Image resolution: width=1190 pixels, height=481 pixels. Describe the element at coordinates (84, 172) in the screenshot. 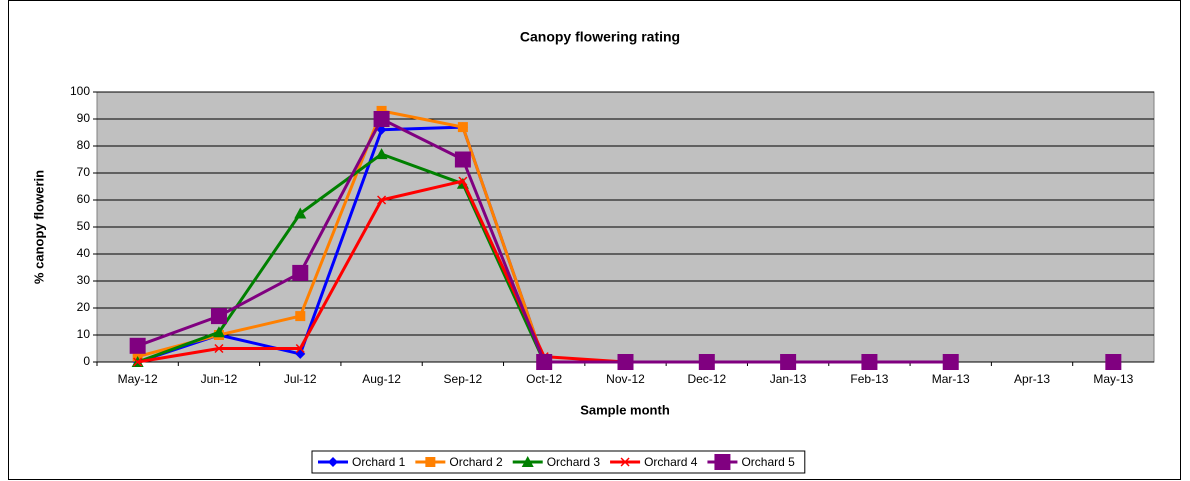

I see `y-tick-label: 70` at that location.